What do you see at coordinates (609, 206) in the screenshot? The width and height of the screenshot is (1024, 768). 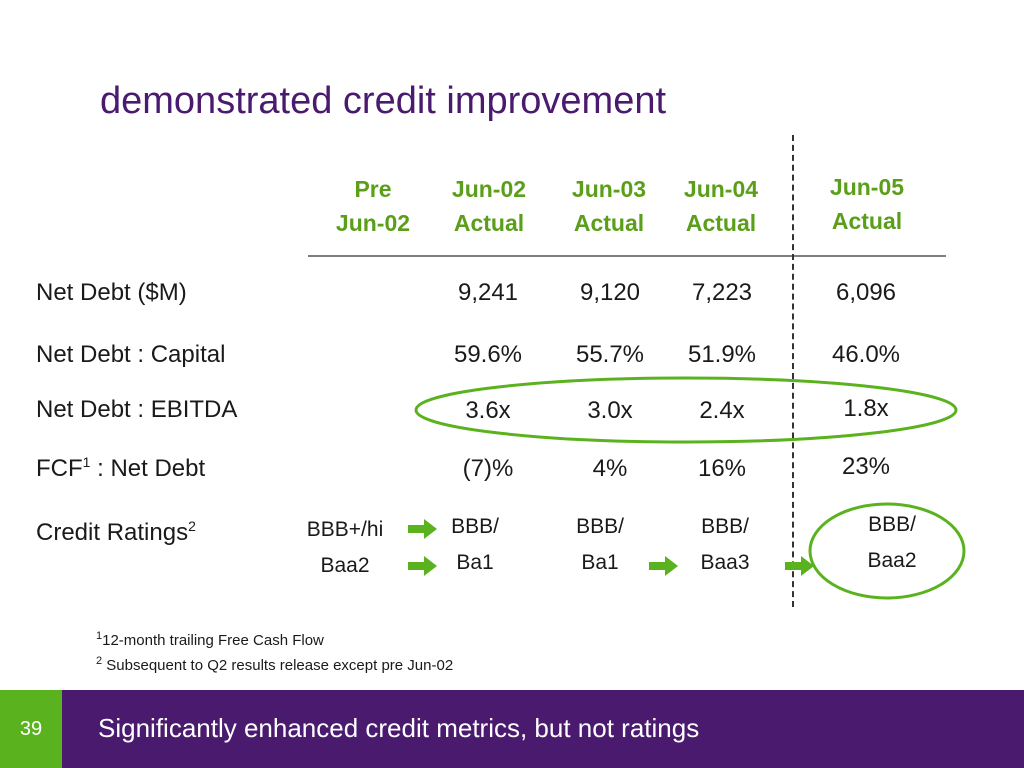 I see `col-header-jun03: Jun-03 Actual` at bounding box center [609, 206].